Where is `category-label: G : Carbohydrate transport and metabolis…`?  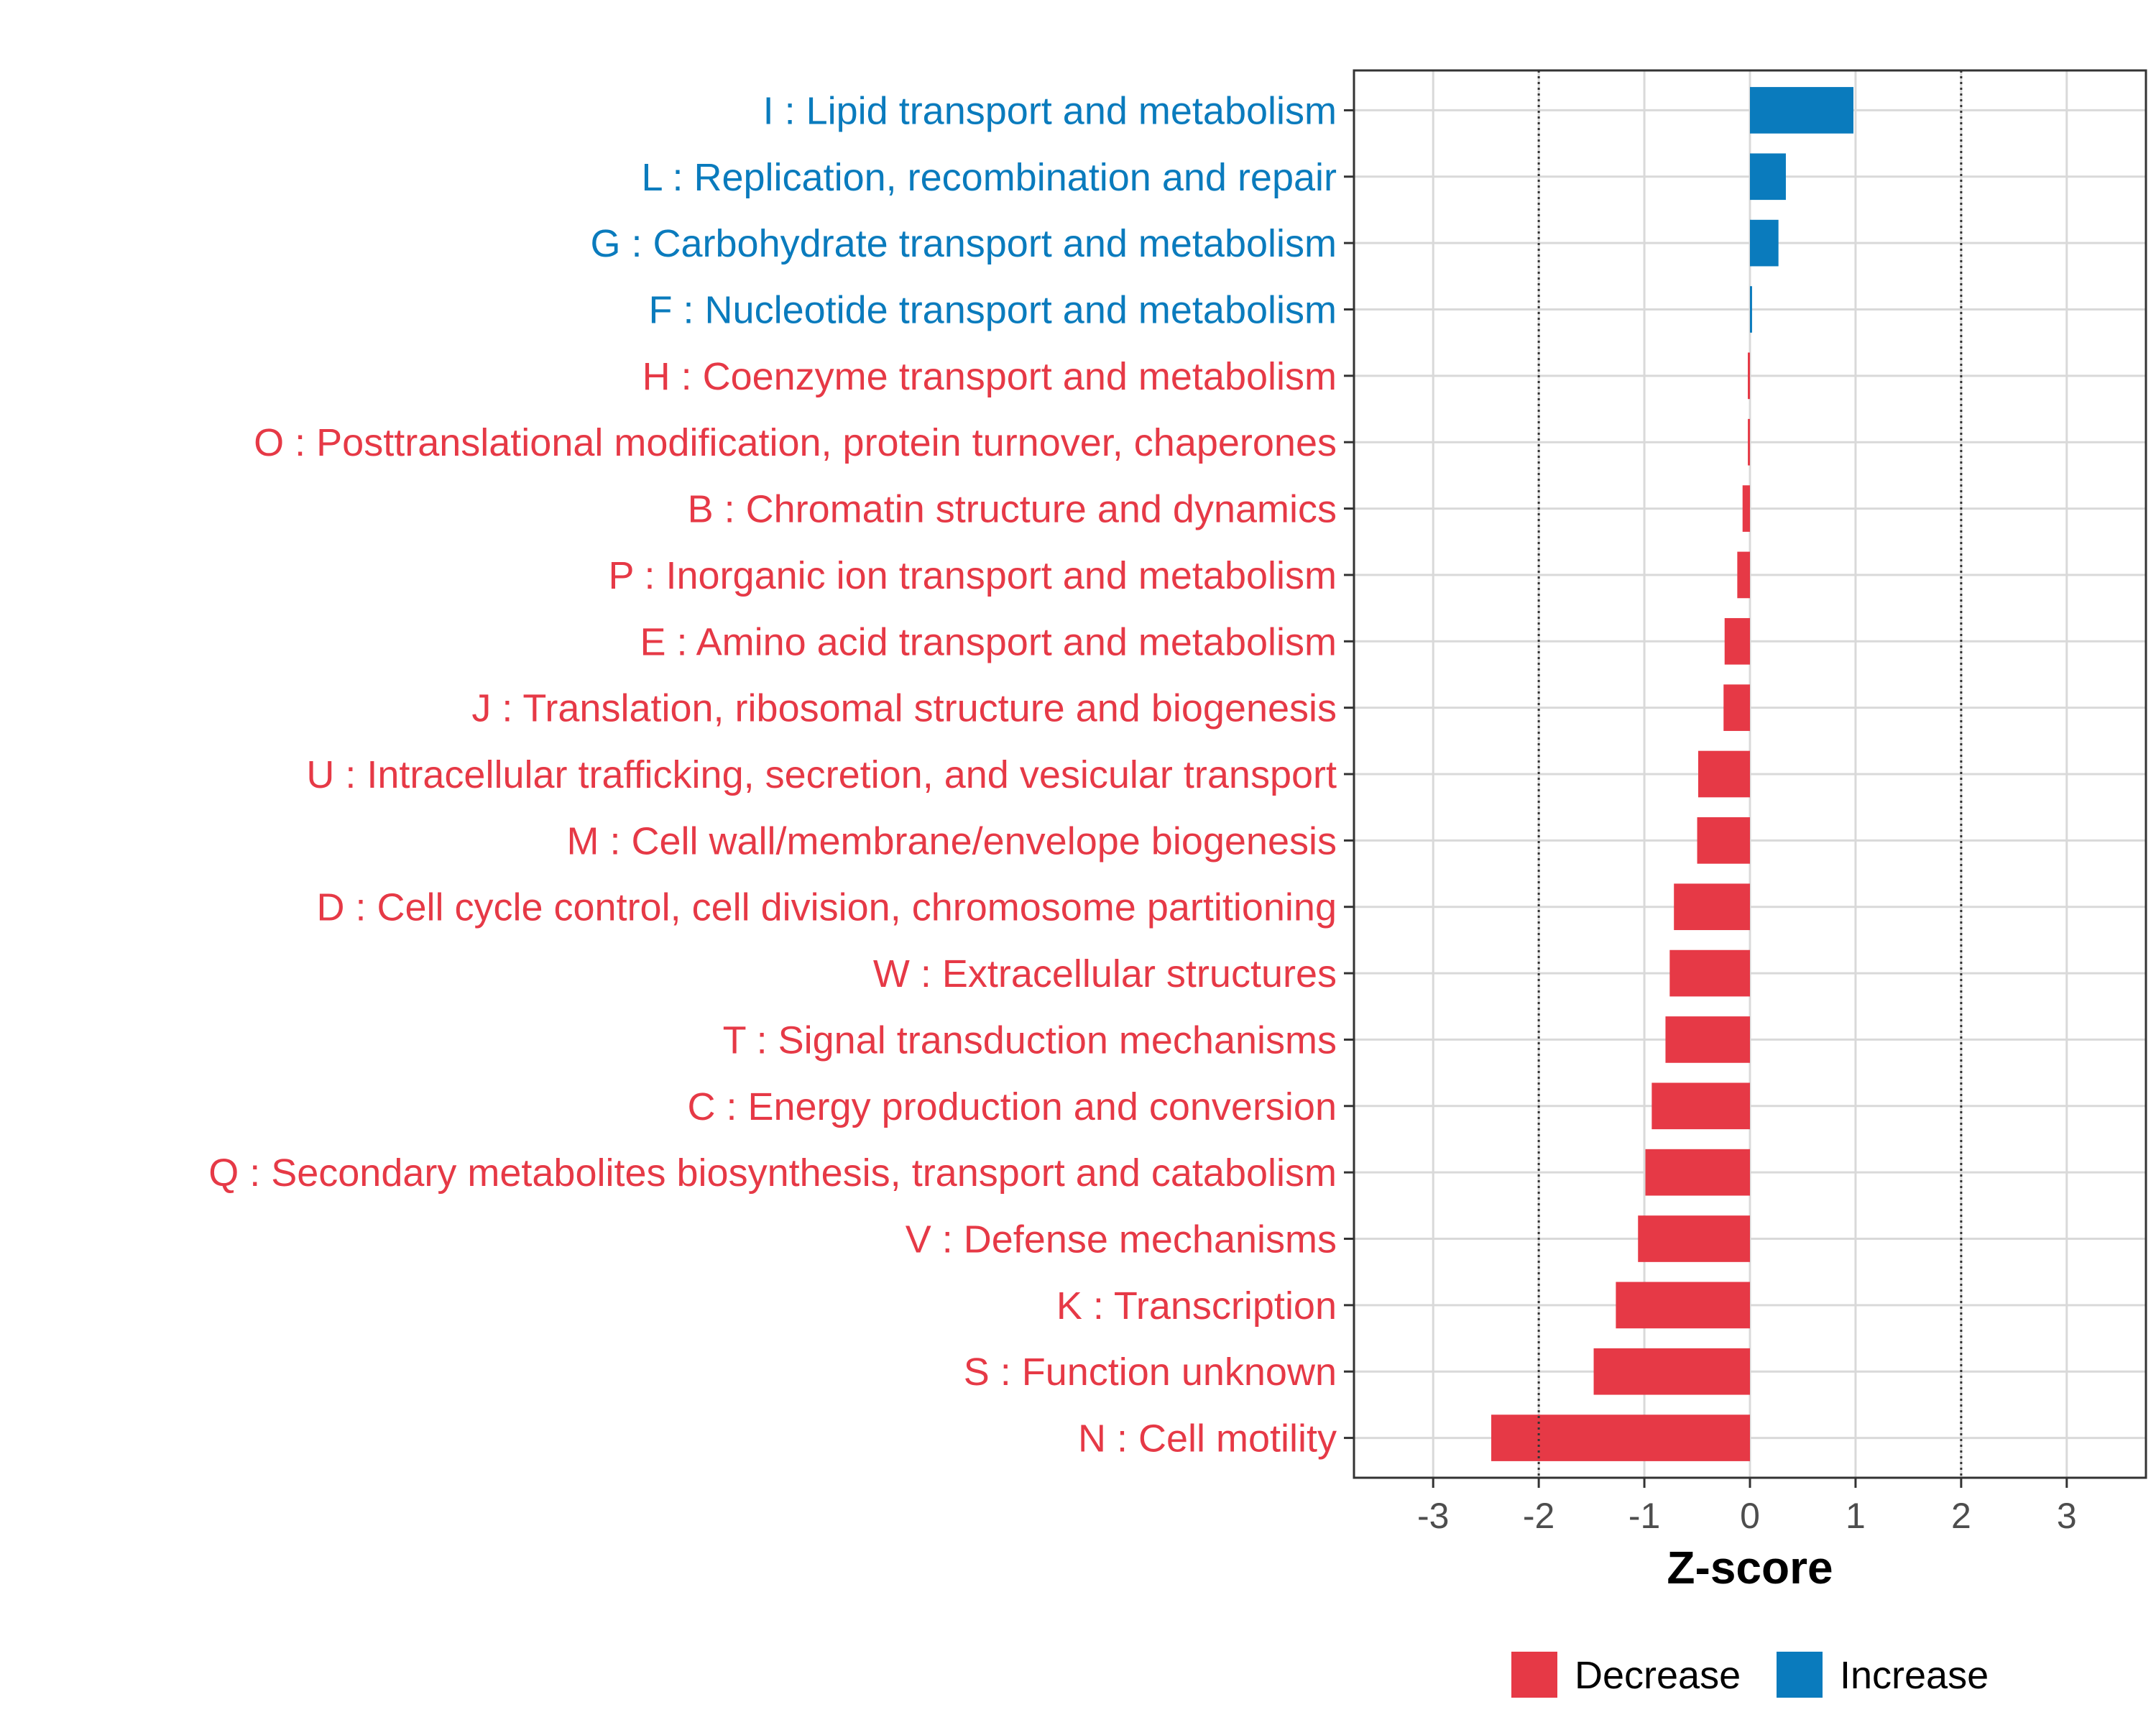 category-label: G : Carbohydrate transport and metabolis… is located at coordinates (964, 243).